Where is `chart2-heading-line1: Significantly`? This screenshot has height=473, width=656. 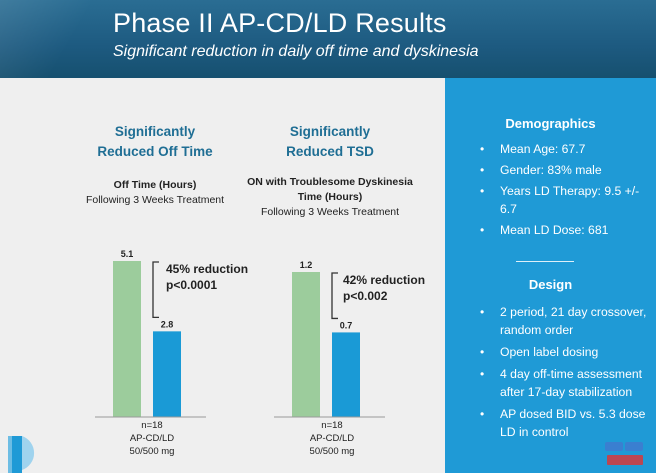
chart2-heading-line1: Significantly is located at coordinates (330, 131).